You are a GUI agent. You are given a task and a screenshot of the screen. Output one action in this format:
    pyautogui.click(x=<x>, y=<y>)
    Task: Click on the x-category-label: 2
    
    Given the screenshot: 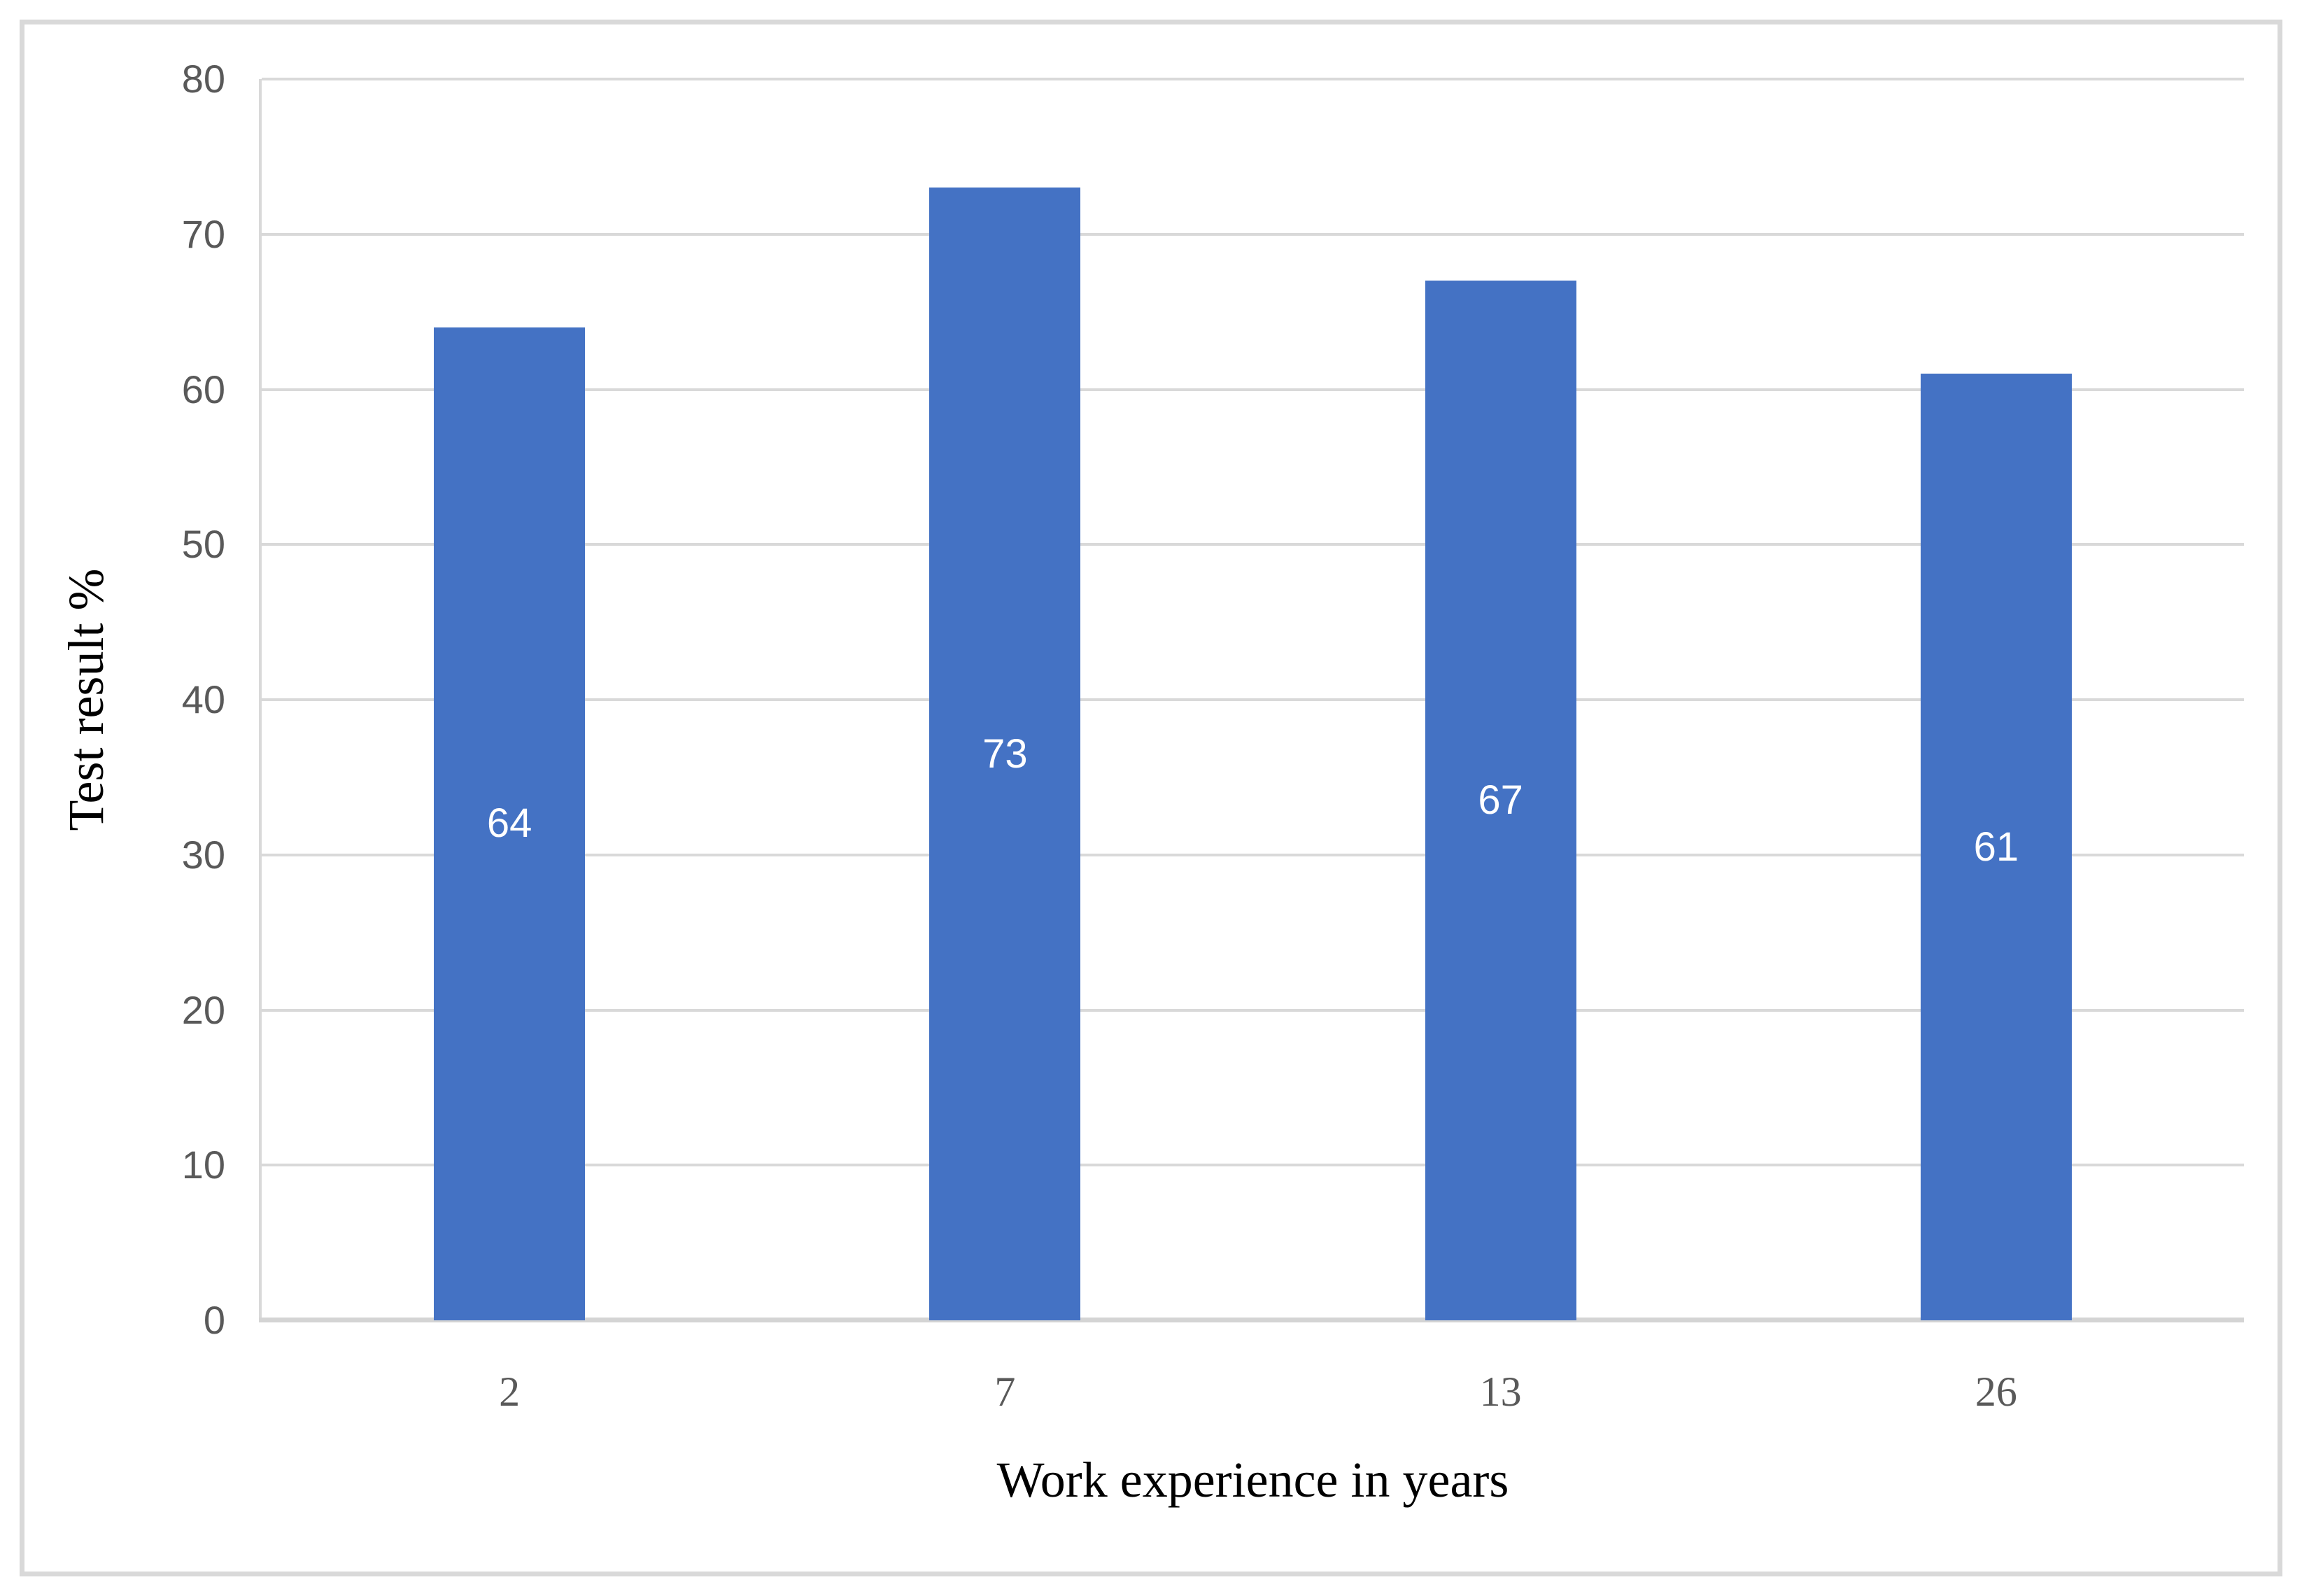 What is the action you would take?
    pyautogui.click(x=510, y=1392)
    